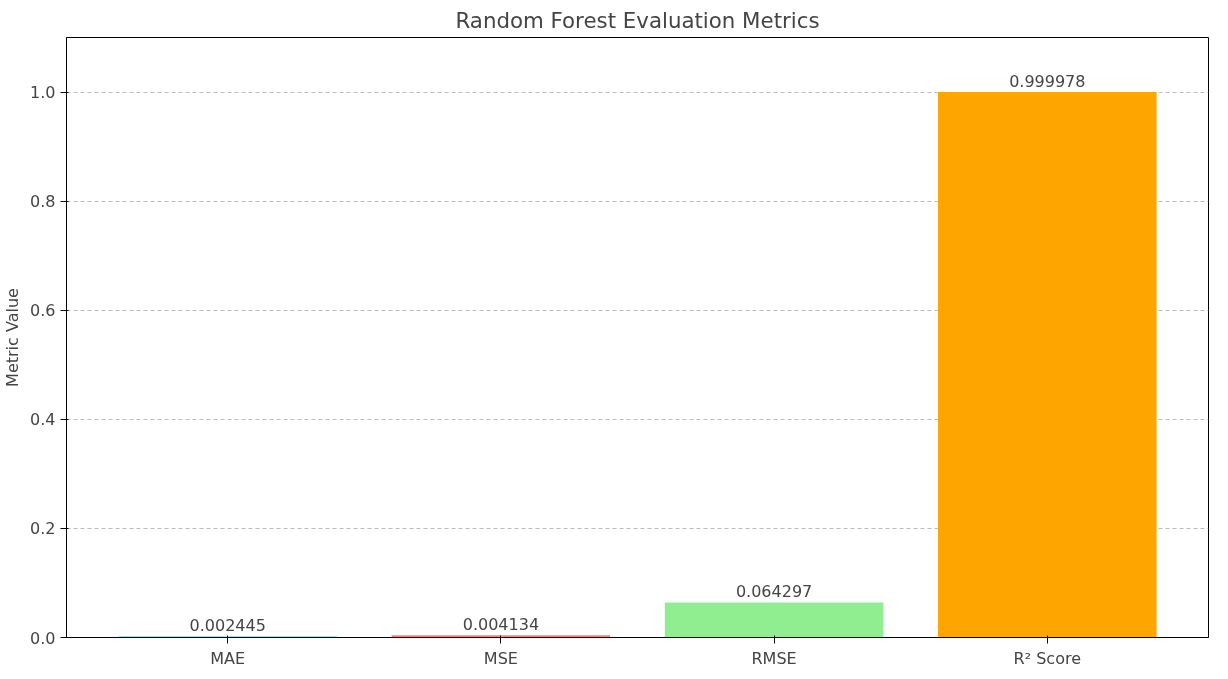  I want to click on y-tick-label: 1.0, so click(43, 93).